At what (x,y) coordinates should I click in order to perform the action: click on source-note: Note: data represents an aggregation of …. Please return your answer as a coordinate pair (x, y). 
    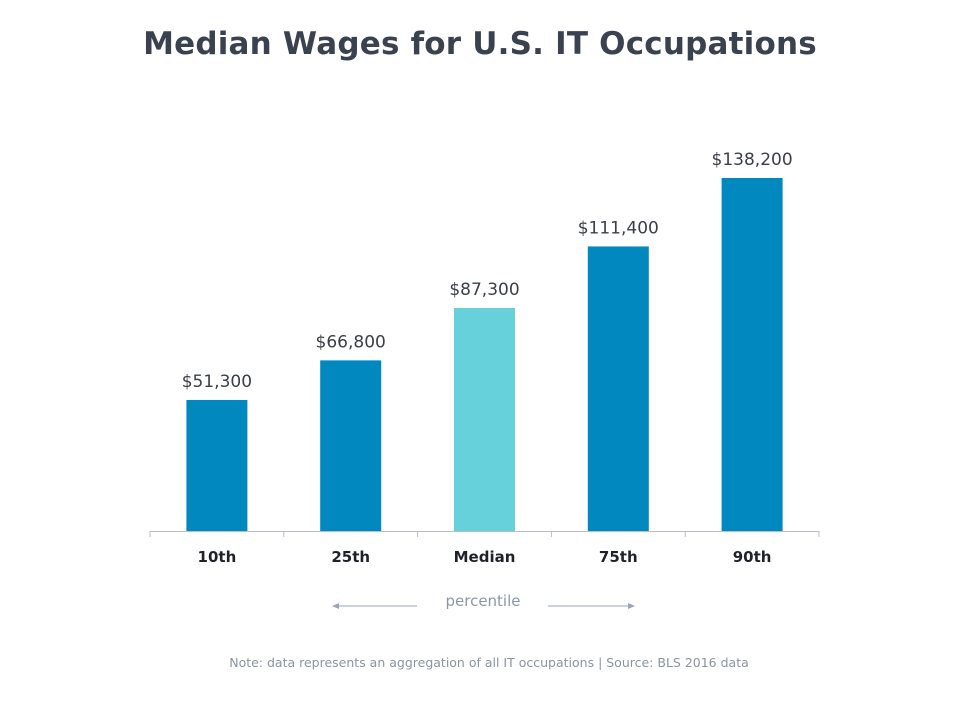
    Looking at the image, I should click on (489, 662).